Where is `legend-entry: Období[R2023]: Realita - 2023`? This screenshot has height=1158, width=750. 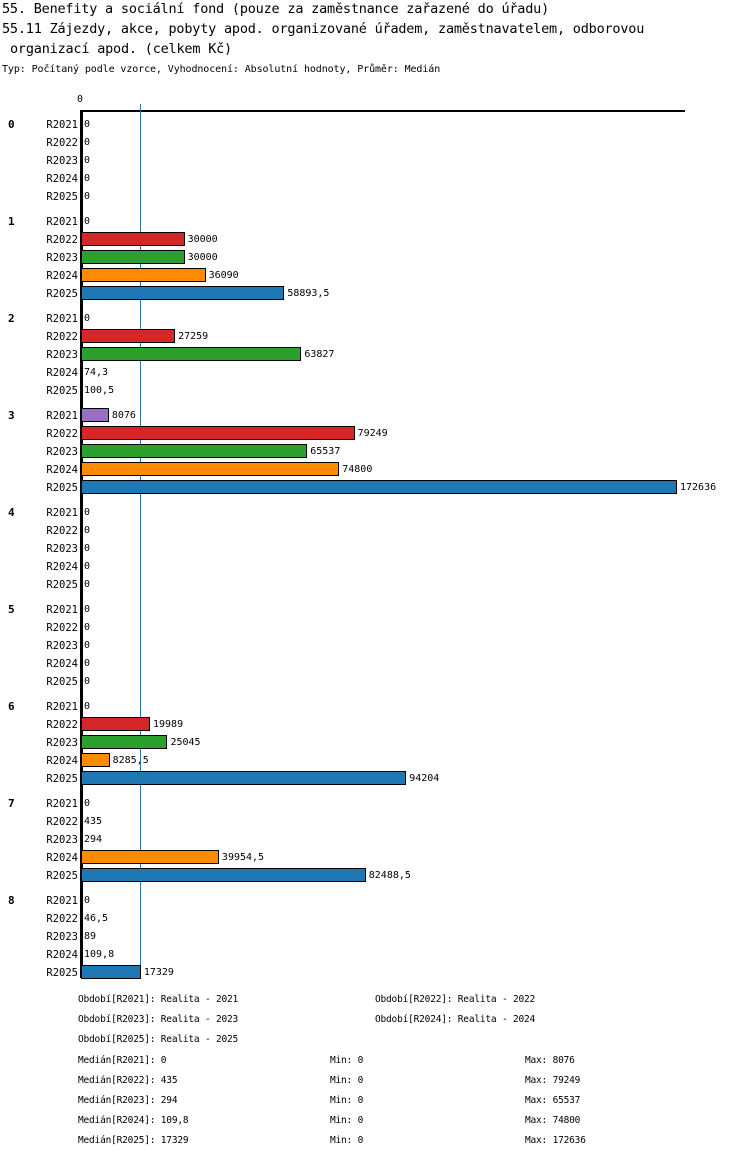 legend-entry: Období[R2023]: Realita - 2023 is located at coordinates (158, 1019).